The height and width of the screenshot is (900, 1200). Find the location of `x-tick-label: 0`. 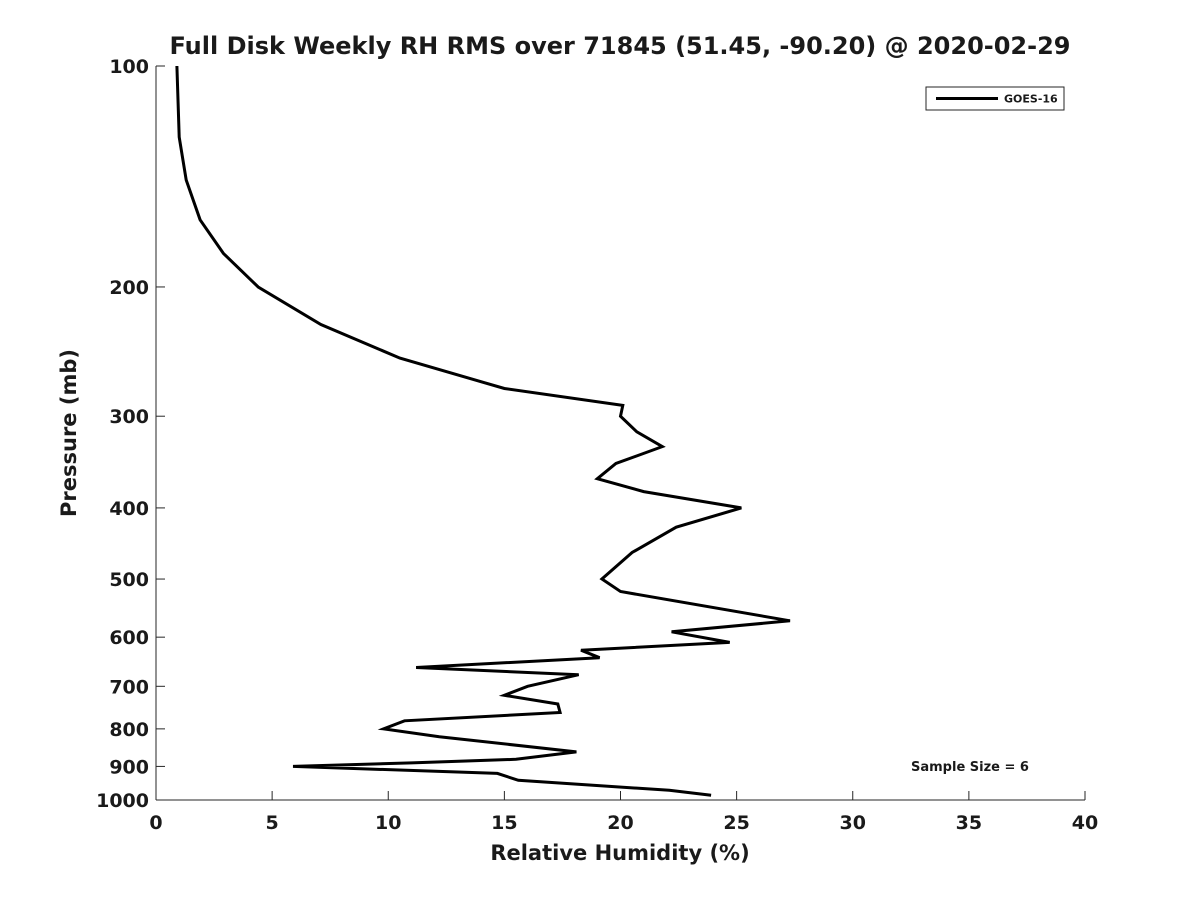

x-tick-label: 0 is located at coordinates (155, 823).